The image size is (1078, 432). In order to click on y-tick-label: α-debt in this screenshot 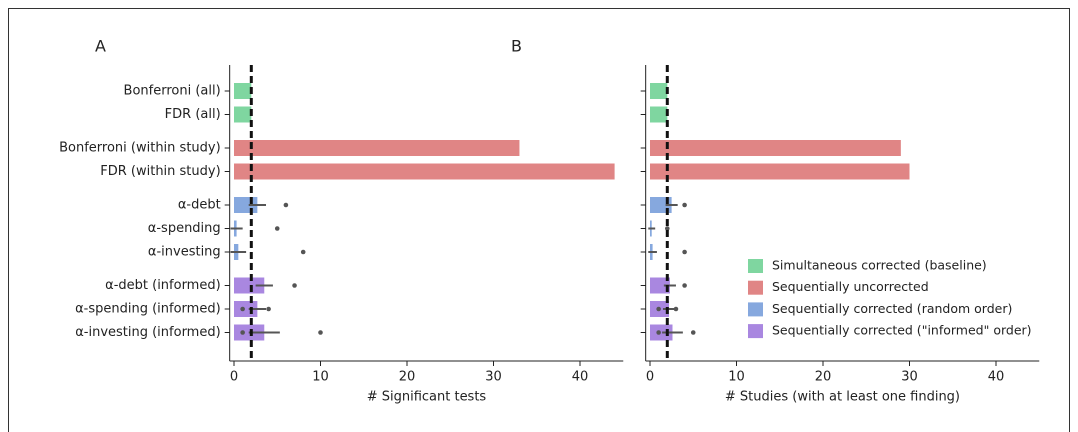, I will do `click(199, 205)`.